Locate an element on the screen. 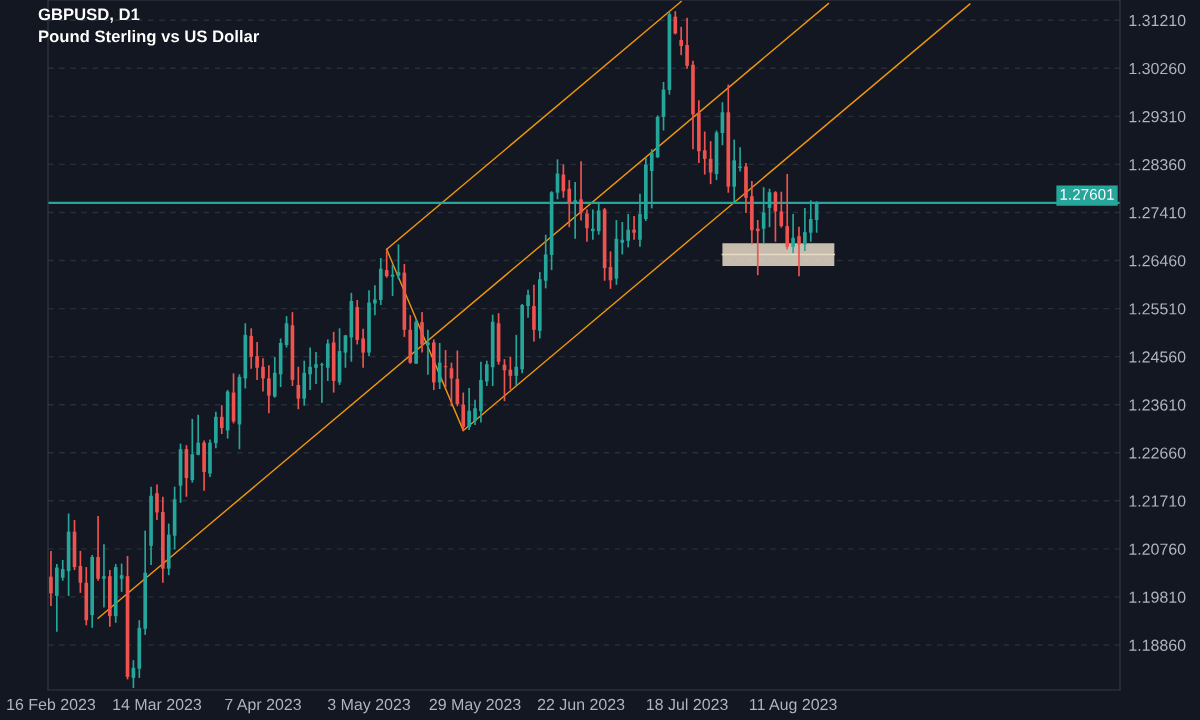 The width and height of the screenshot is (1200, 720). y-tick-label: 1.26460 is located at coordinates (1157, 261).